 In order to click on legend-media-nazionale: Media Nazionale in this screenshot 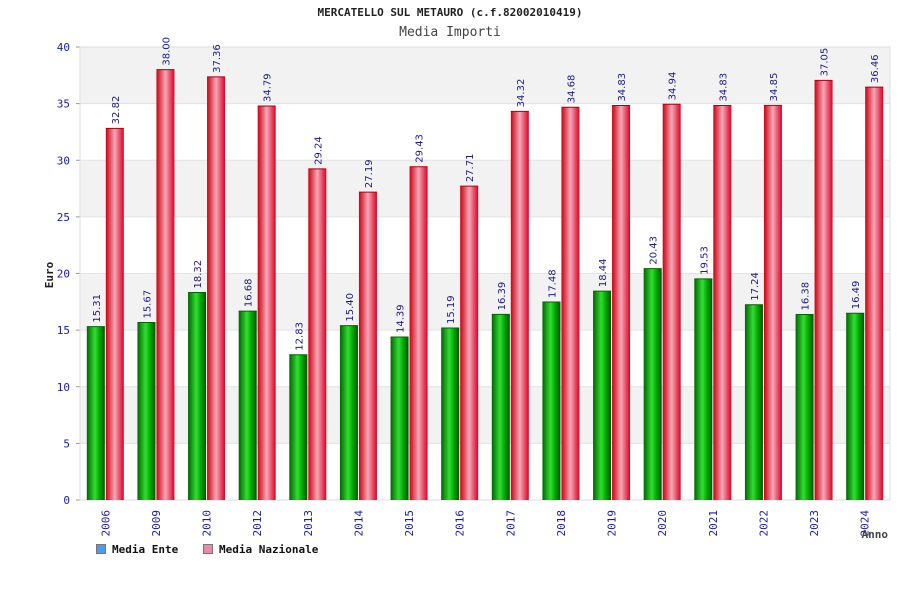, I will do `click(260, 549)`.